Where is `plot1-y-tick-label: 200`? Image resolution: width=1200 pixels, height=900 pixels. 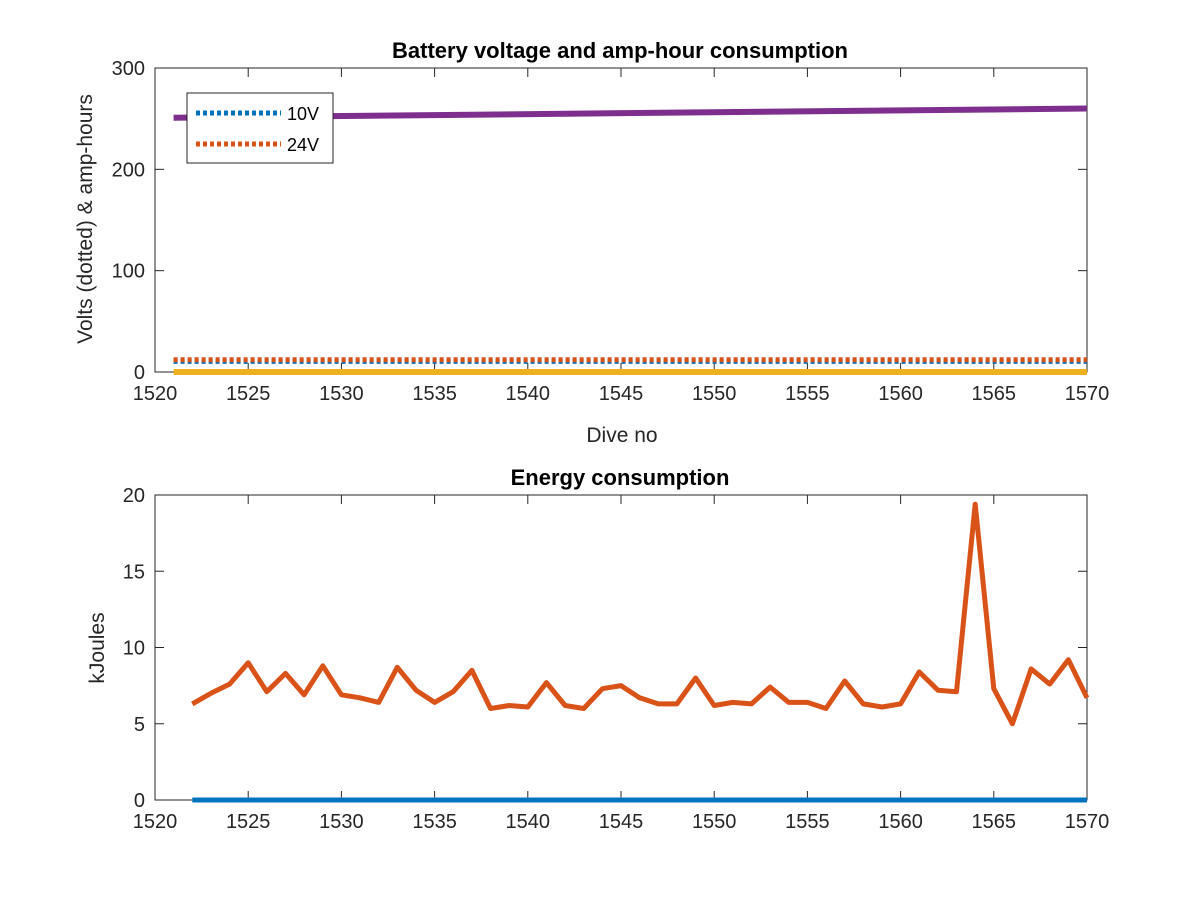
plot1-y-tick-label: 200 is located at coordinates (128, 170).